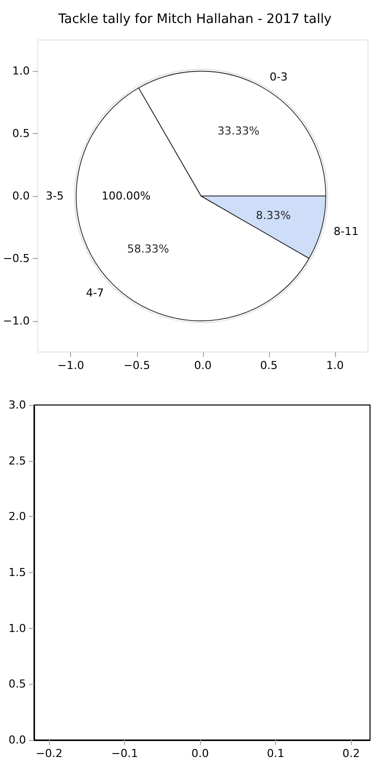 This screenshot has width=390, height=780. I want to click on slice-label: 4-7, so click(95, 293).